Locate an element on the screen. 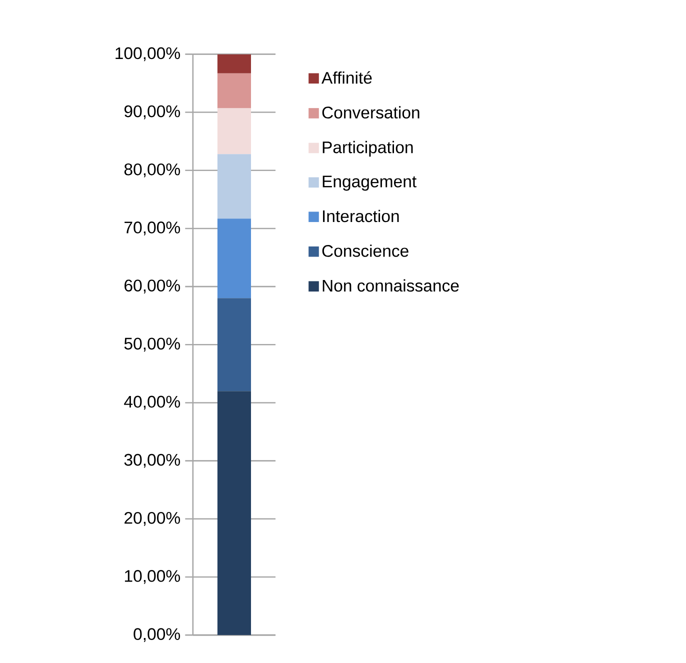  y-tick-label: 50,00% is located at coordinates (152, 344).